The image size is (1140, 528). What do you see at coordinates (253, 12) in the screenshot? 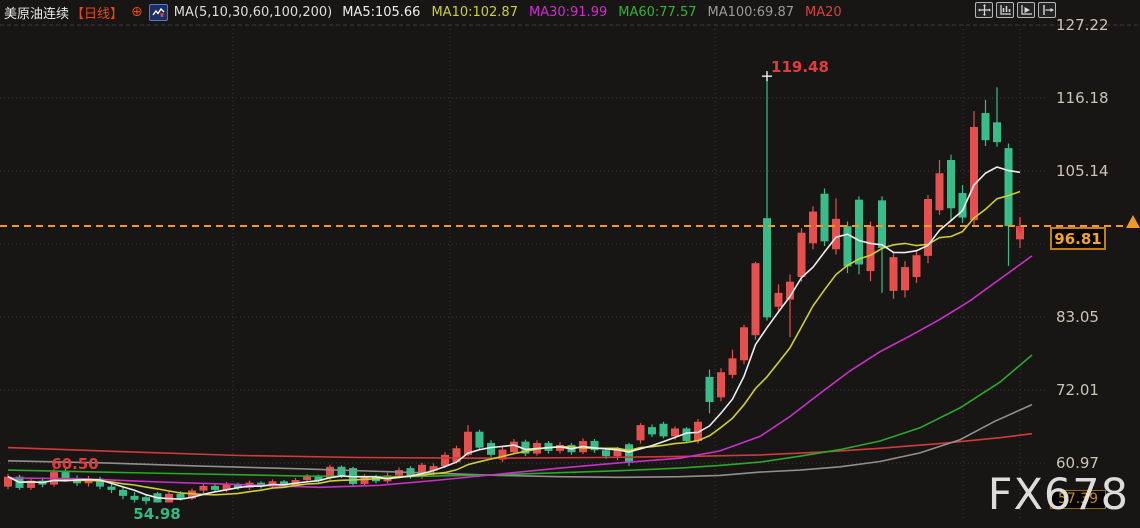
I see `ma-params-label: MA(5,10,30,60,100,200)` at bounding box center [253, 12].